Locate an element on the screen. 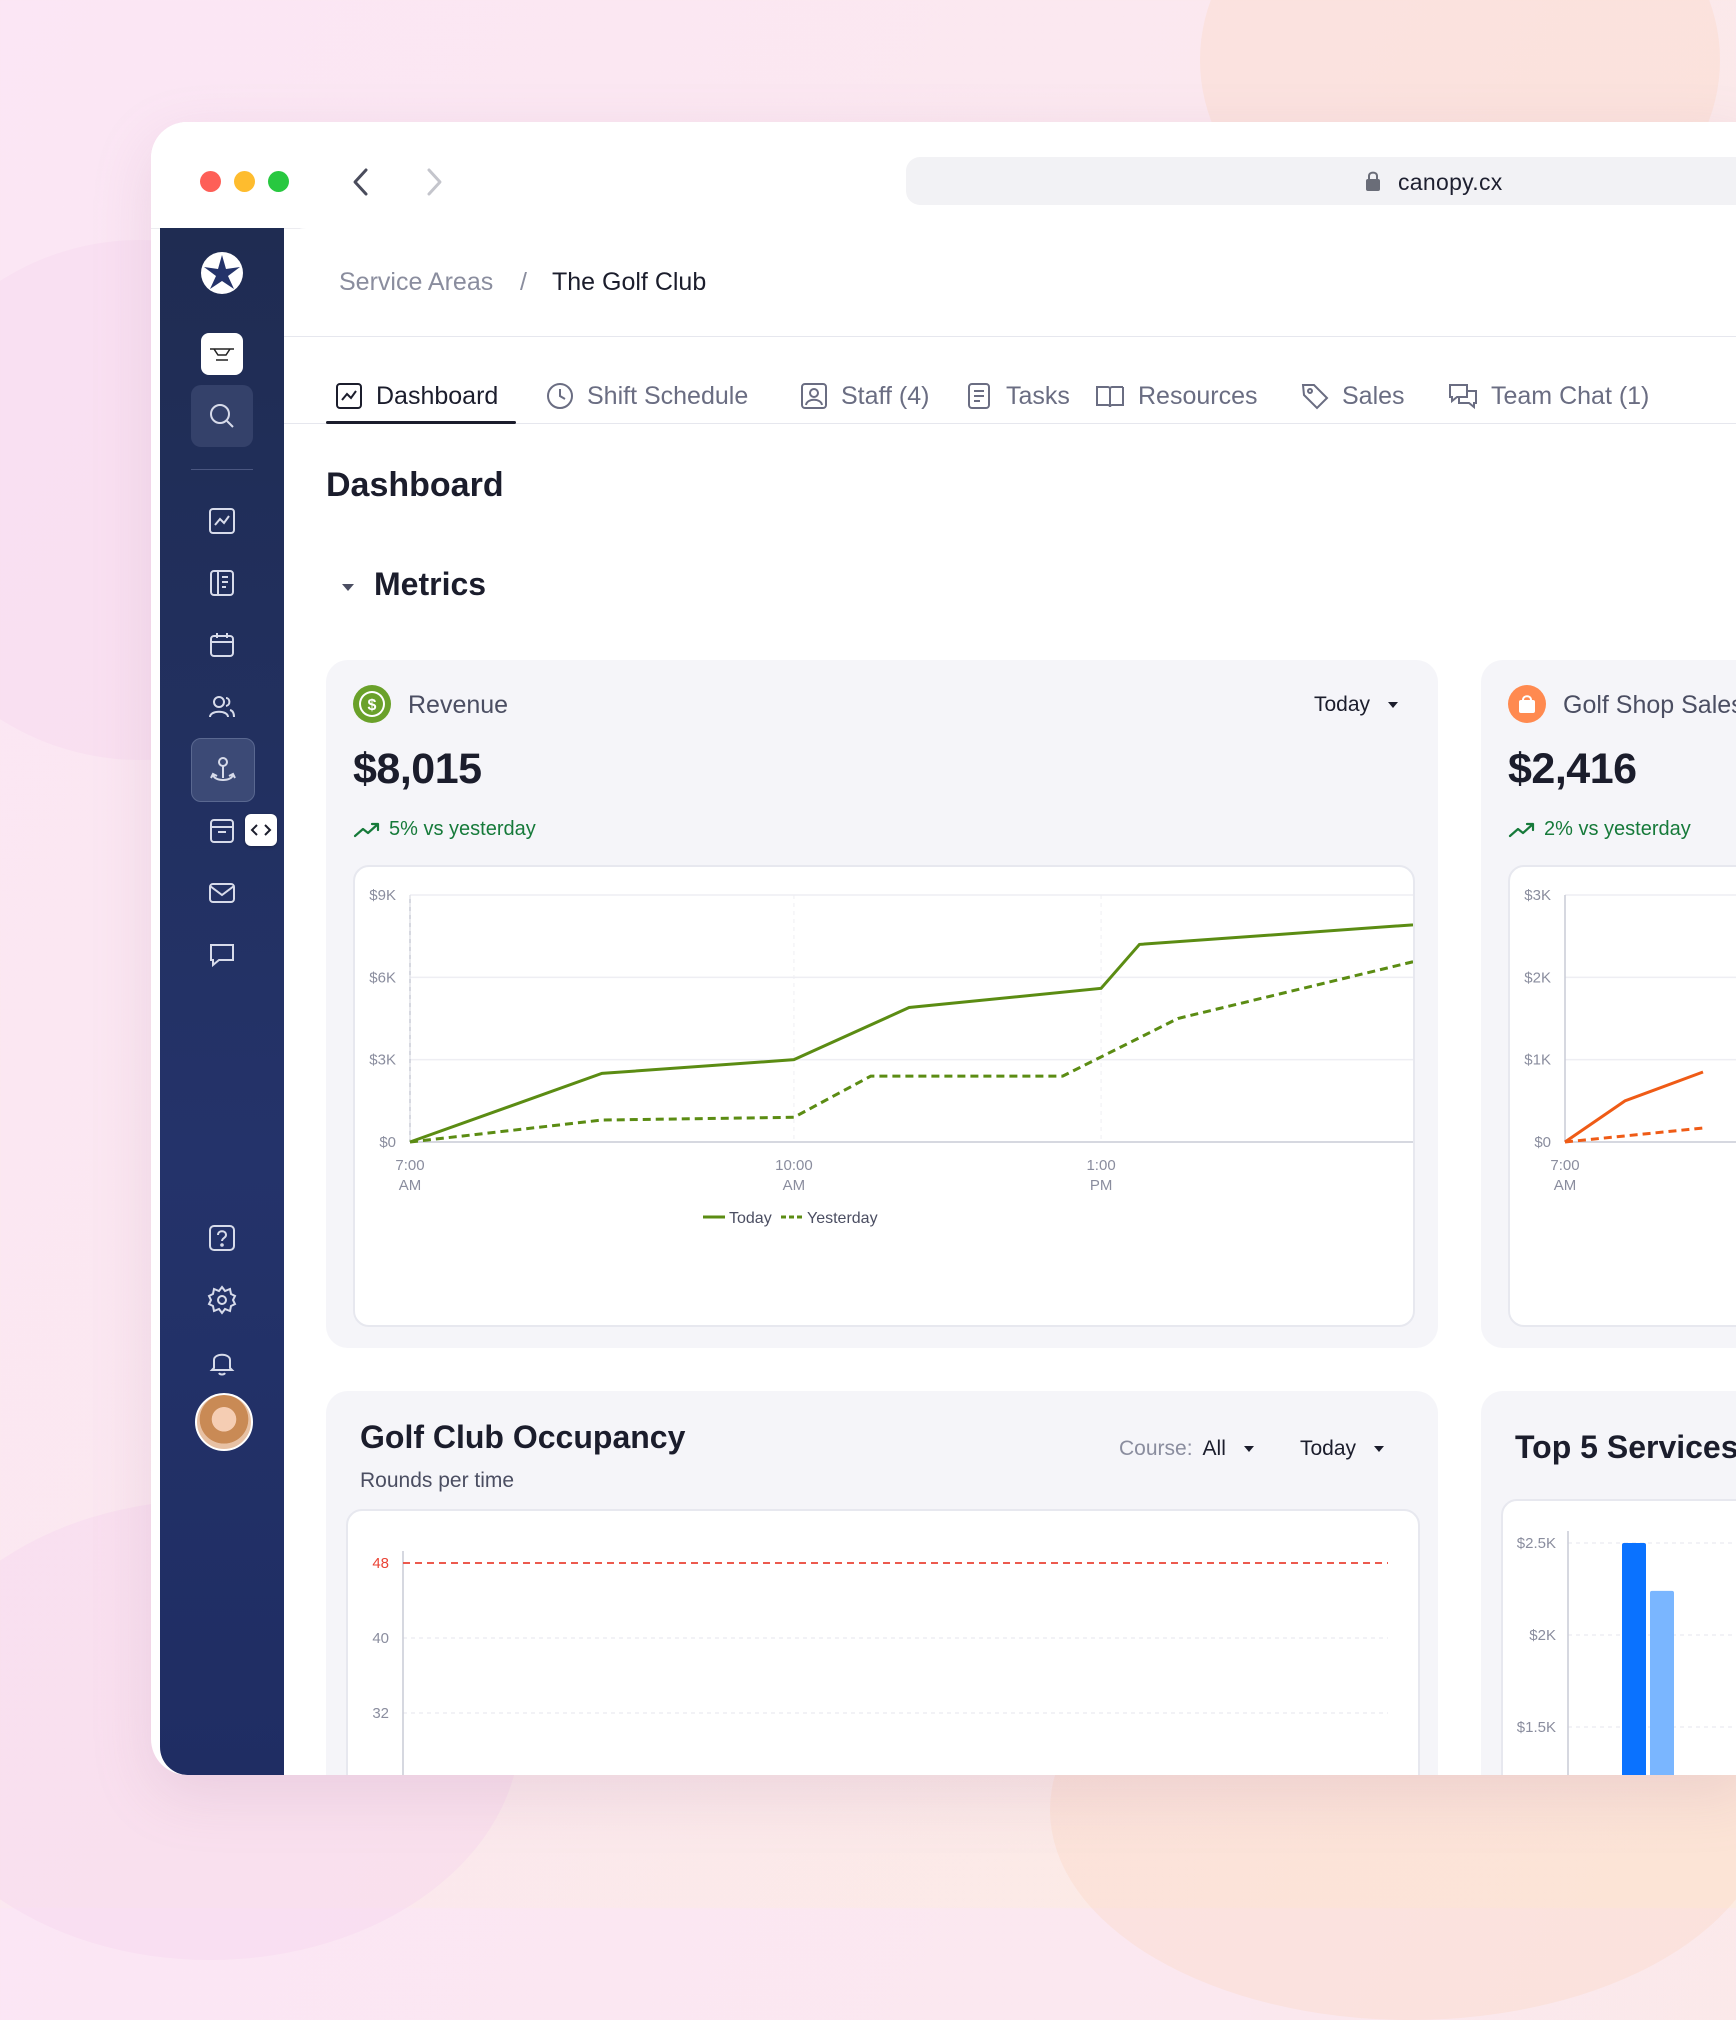  sidebar-search-button is located at coordinates (222, 416).